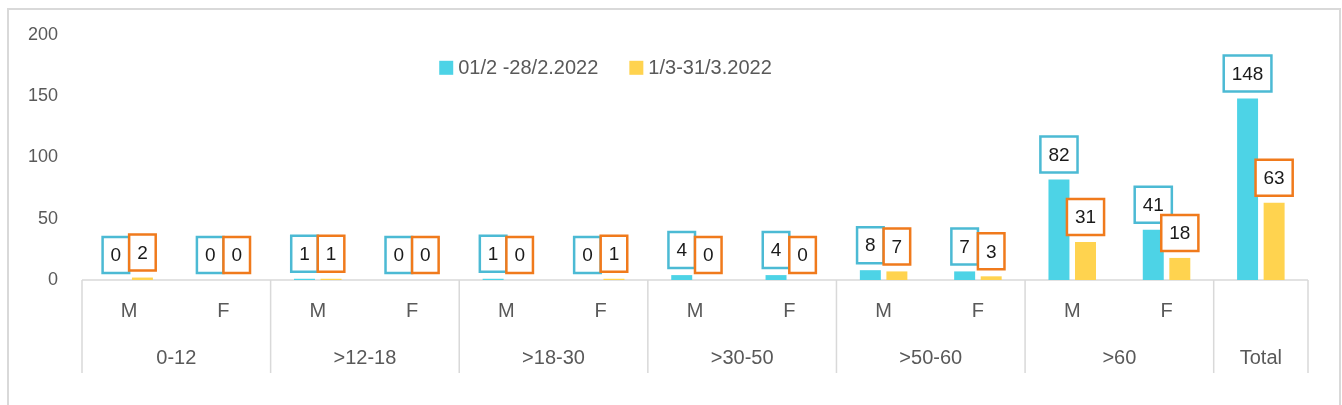 Image resolution: width=1342 pixels, height=405 pixels. Describe the element at coordinates (1085, 217) in the screenshot. I see `data-label: 31` at that location.